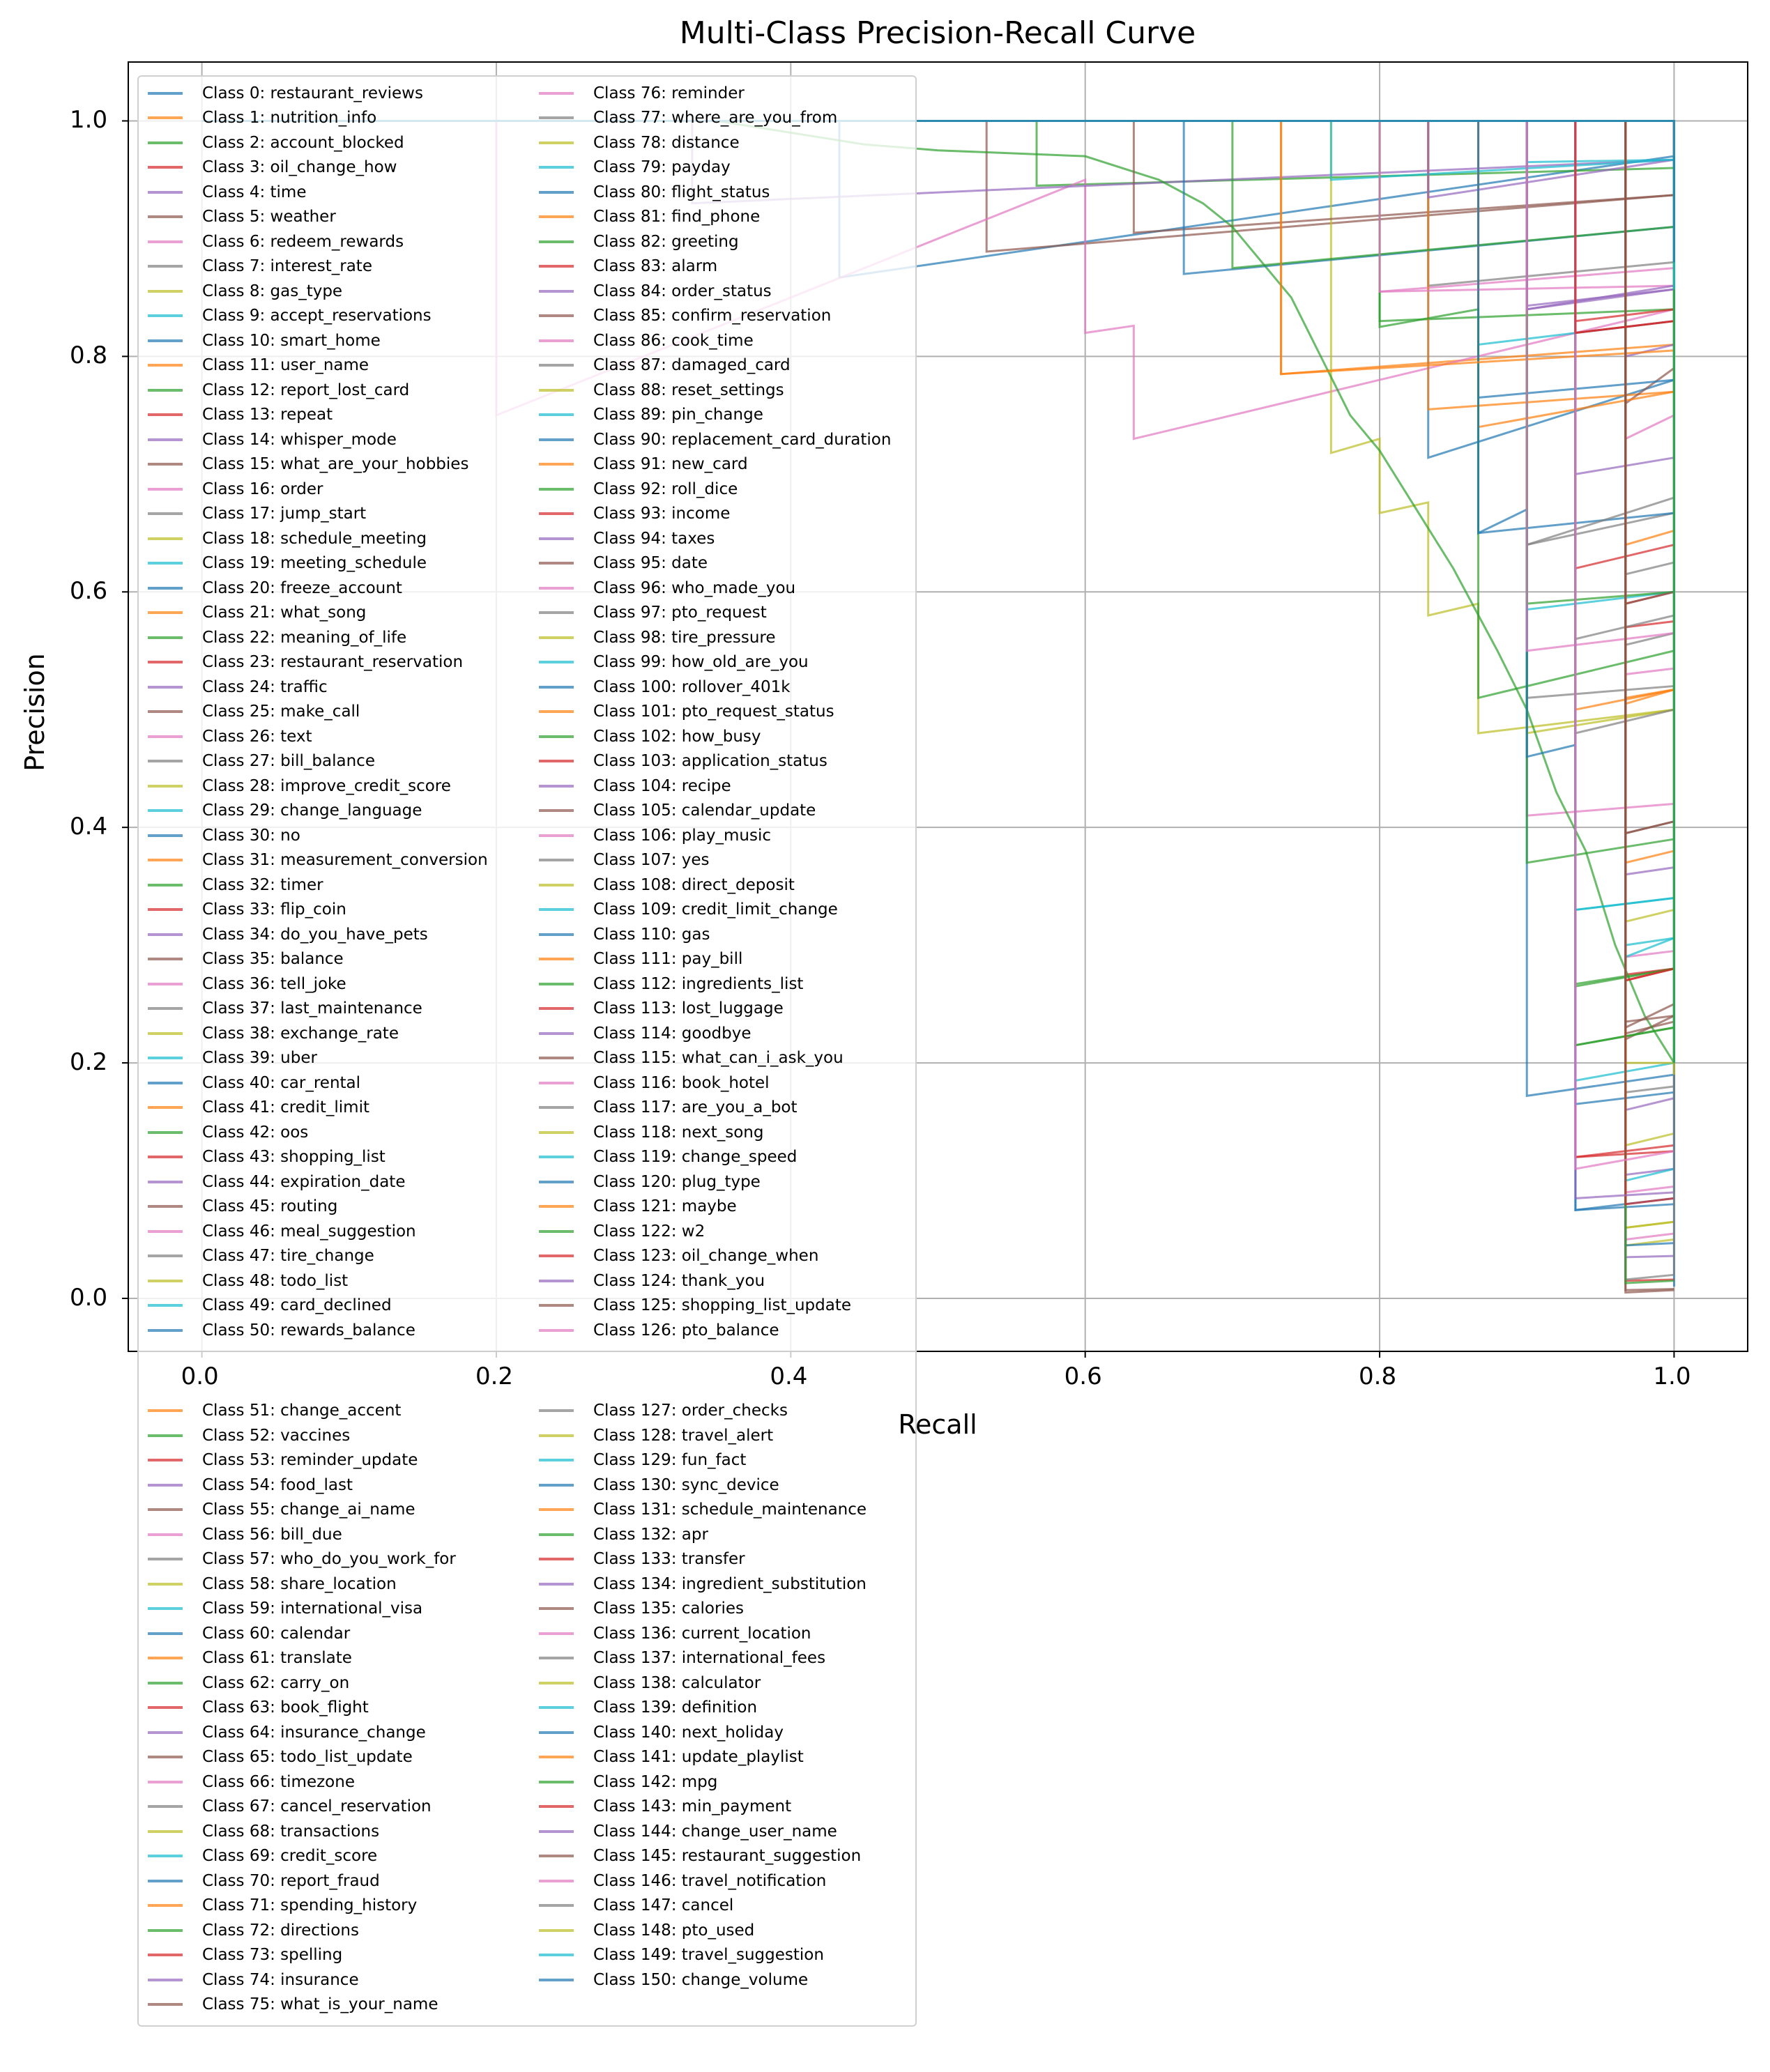 The height and width of the screenshot is (2072, 1770). Describe the element at coordinates (674, 1930) in the screenshot. I see `legend-label: Class 148: pto_used` at that location.